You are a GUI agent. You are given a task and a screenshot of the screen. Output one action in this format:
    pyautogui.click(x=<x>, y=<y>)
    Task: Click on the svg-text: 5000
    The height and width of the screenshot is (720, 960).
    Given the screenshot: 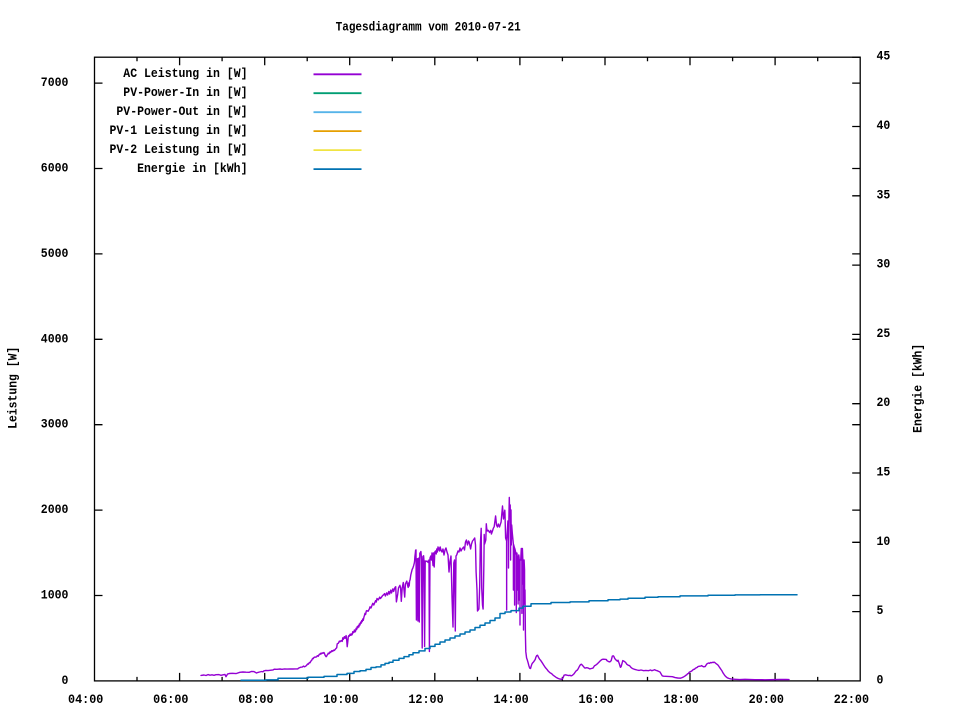 What is the action you would take?
    pyautogui.click(x=55, y=254)
    